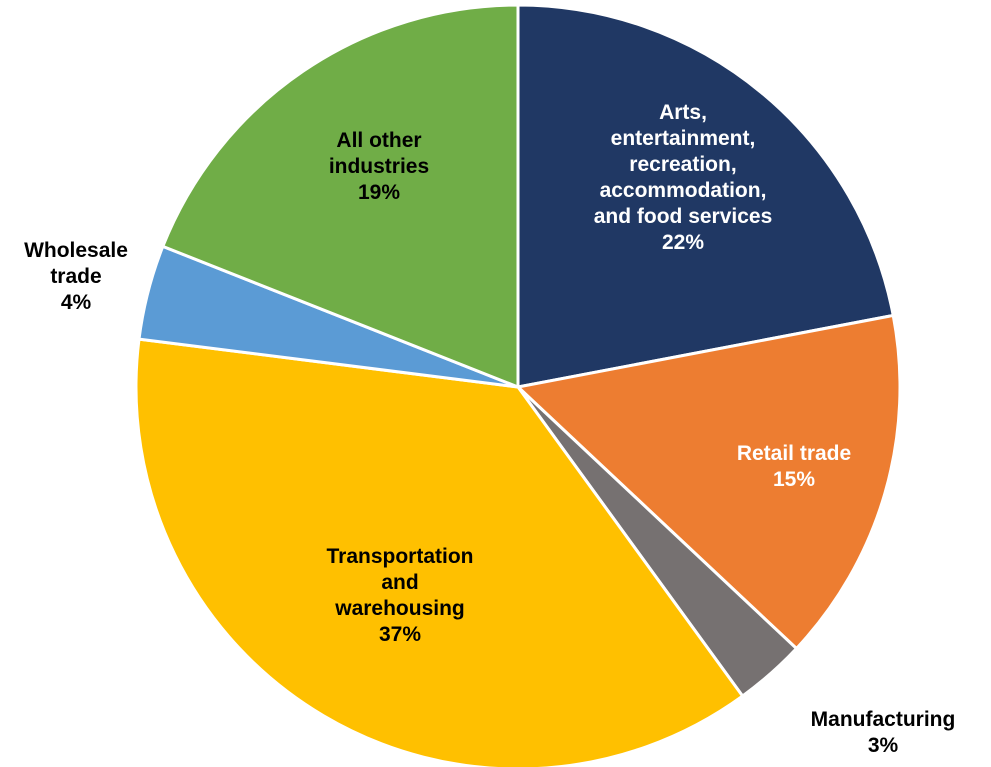 The width and height of the screenshot is (991, 767). I want to click on slice-label-line: entertainment,, so click(683, 138).